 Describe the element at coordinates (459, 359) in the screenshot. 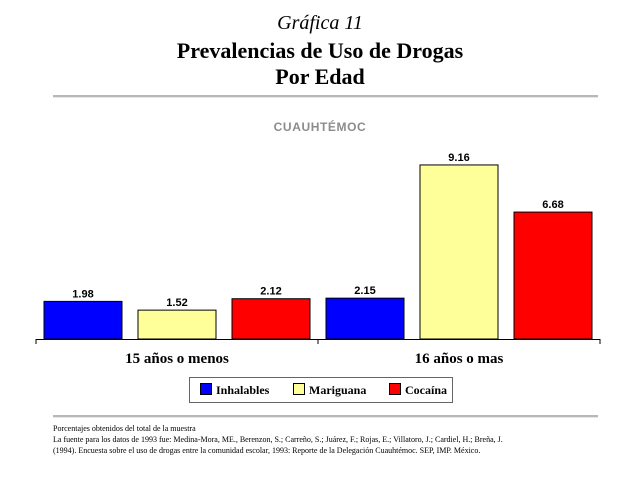

I see `category-label: 16 años o mas` at that location.